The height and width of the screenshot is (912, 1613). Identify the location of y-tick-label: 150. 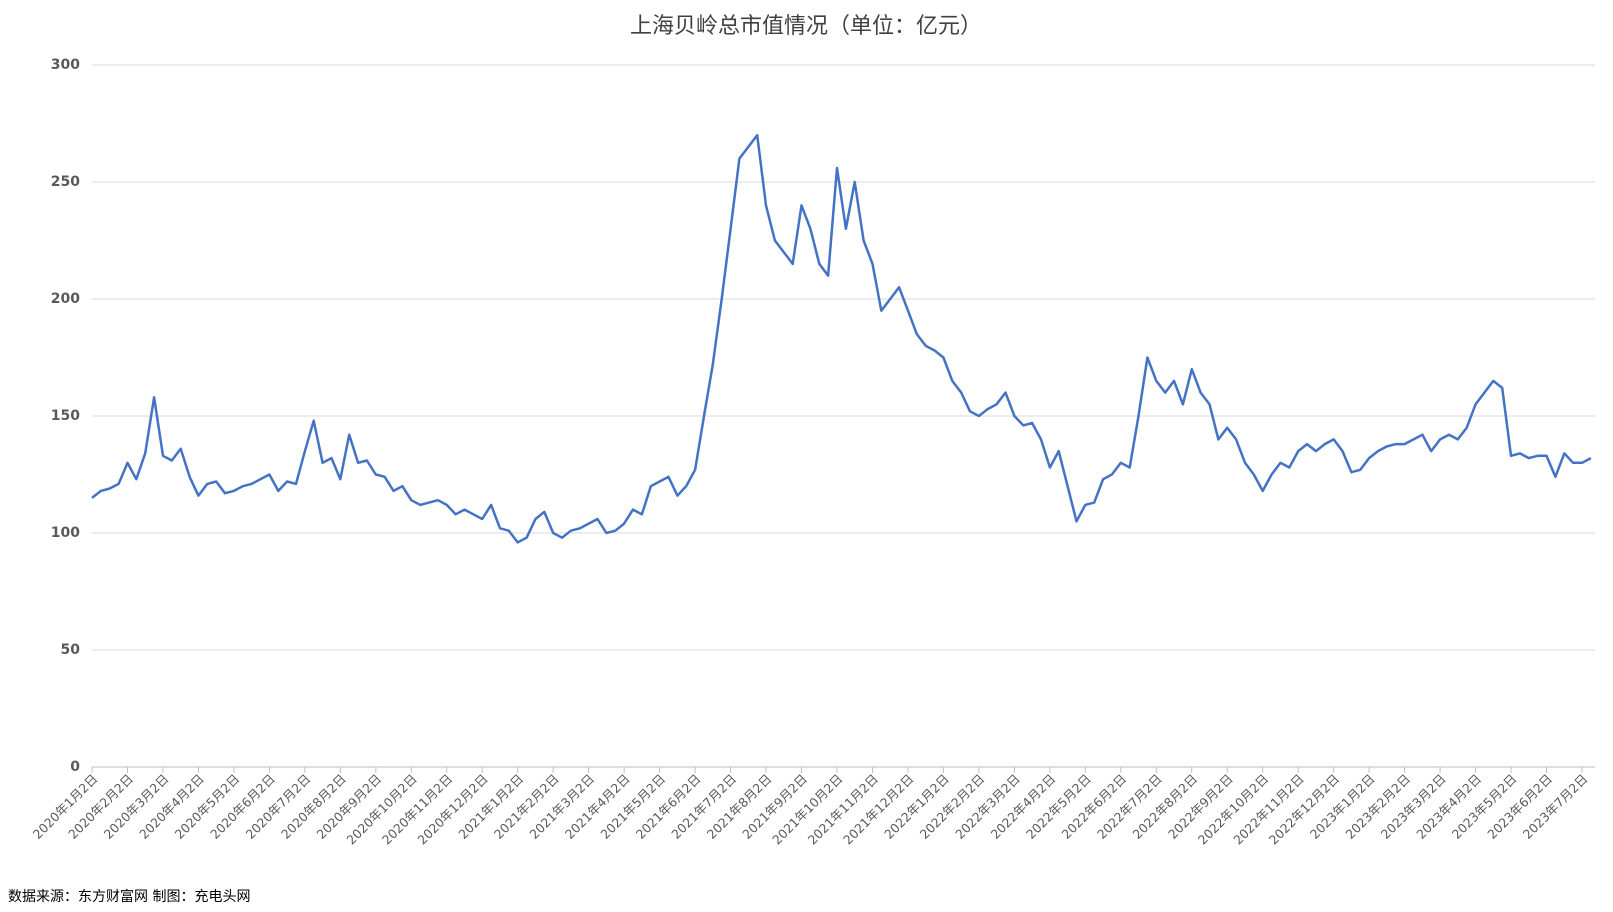
(65, 416).